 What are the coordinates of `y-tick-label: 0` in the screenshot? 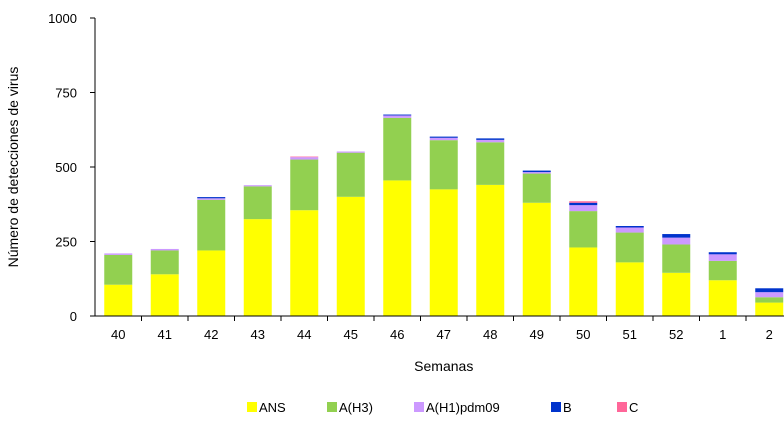 It's located at (73, 316).